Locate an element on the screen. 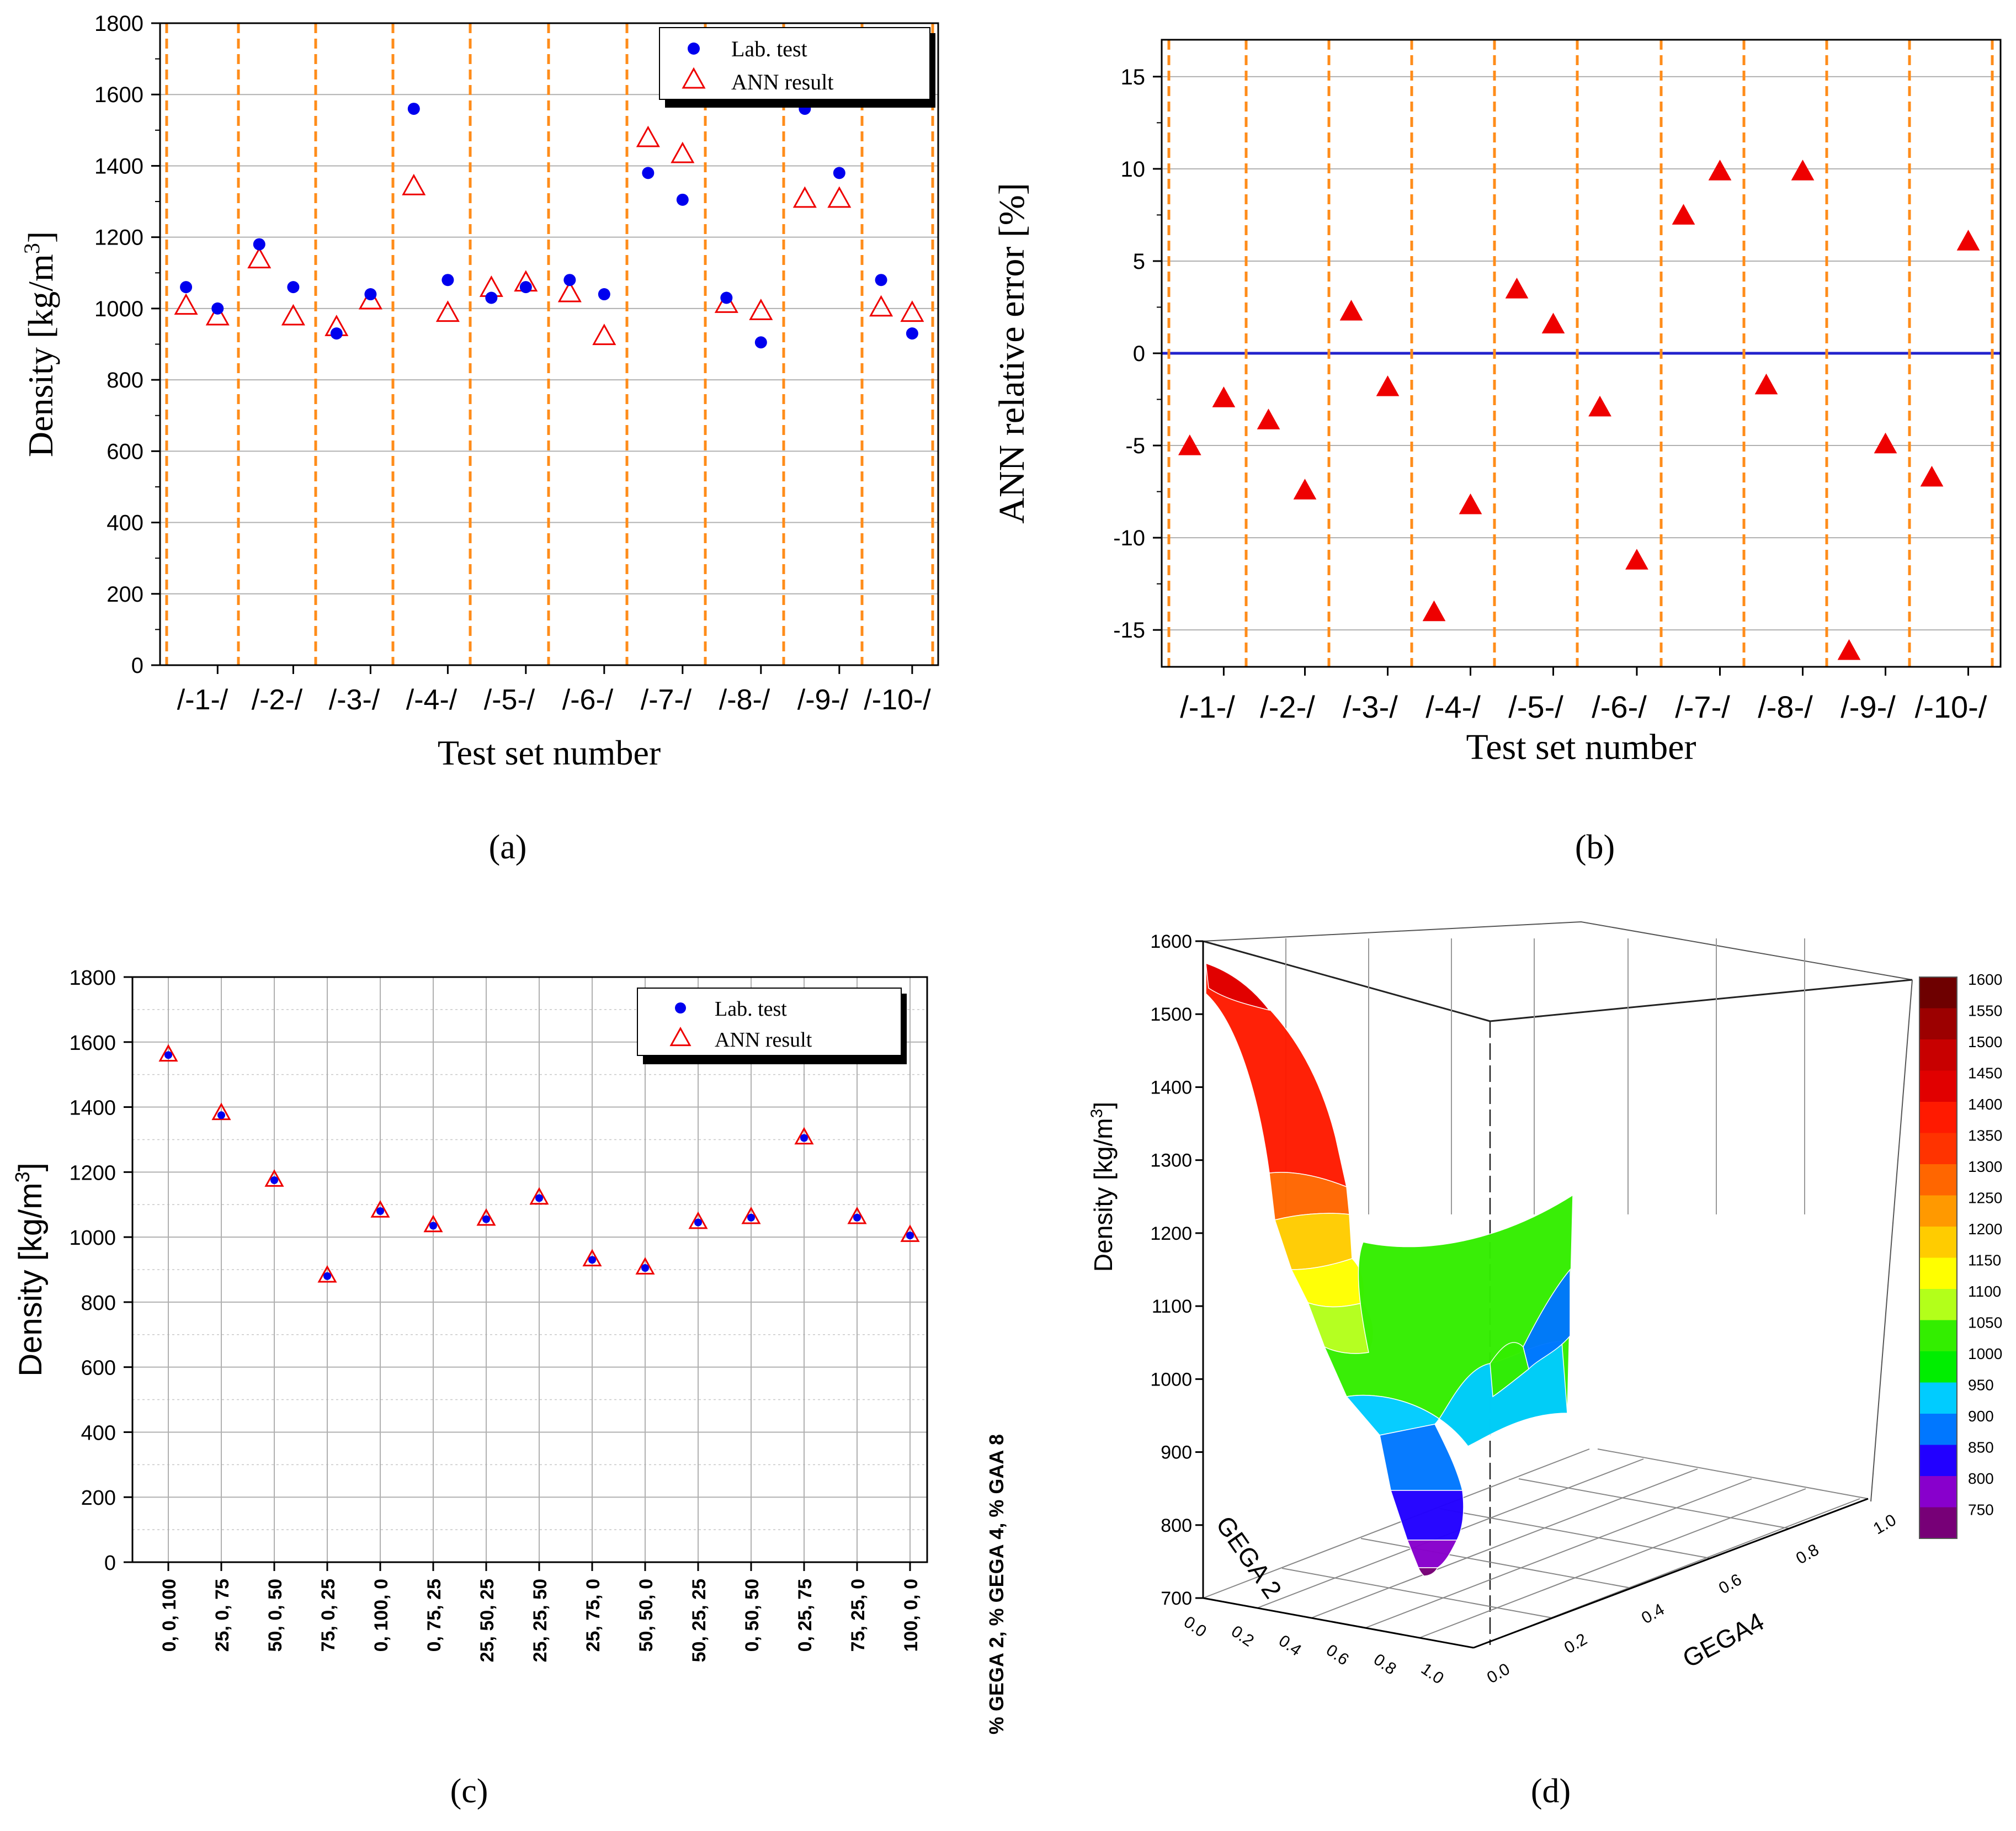 Image resolution: width=2016 pixels, height=1831 pixels. y-tick-label: 400 is located at coordinates (125, 523).